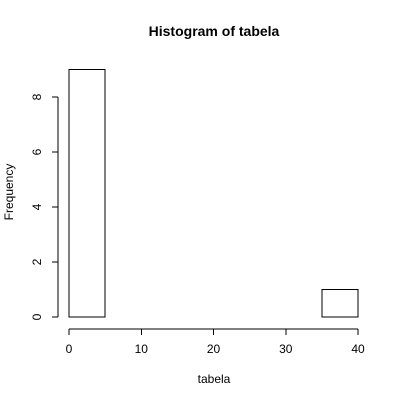  I want to click on x-axis: 0 10 20 30 40, so click(215, 342).